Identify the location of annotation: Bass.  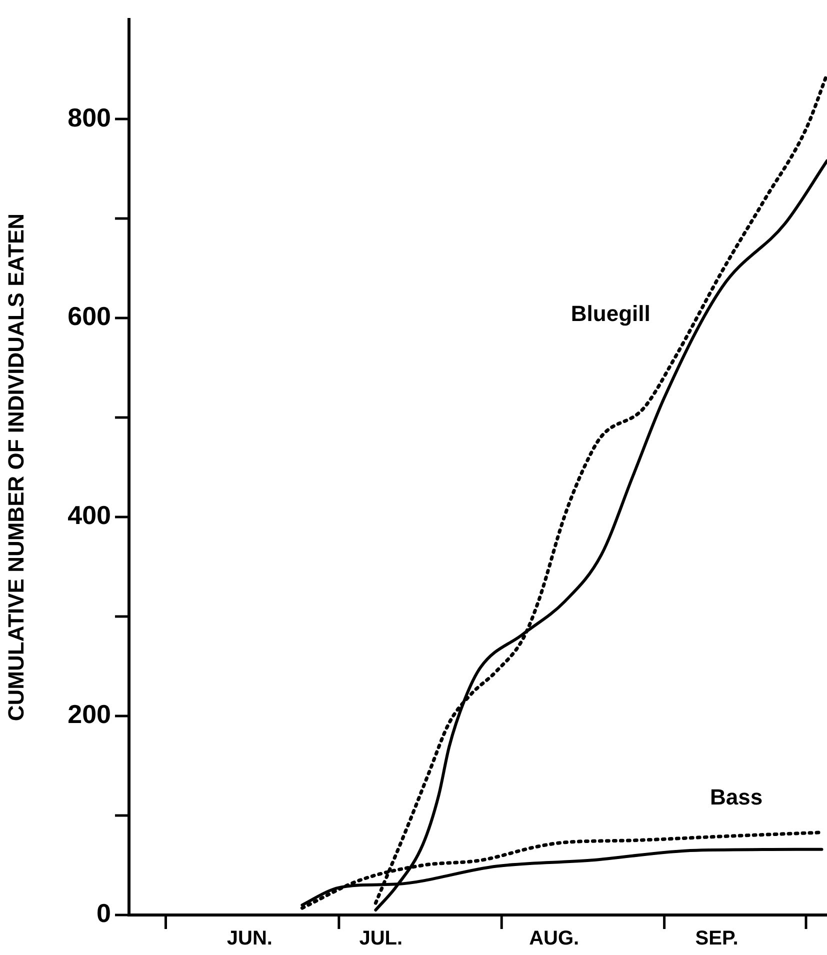
(736, 797).